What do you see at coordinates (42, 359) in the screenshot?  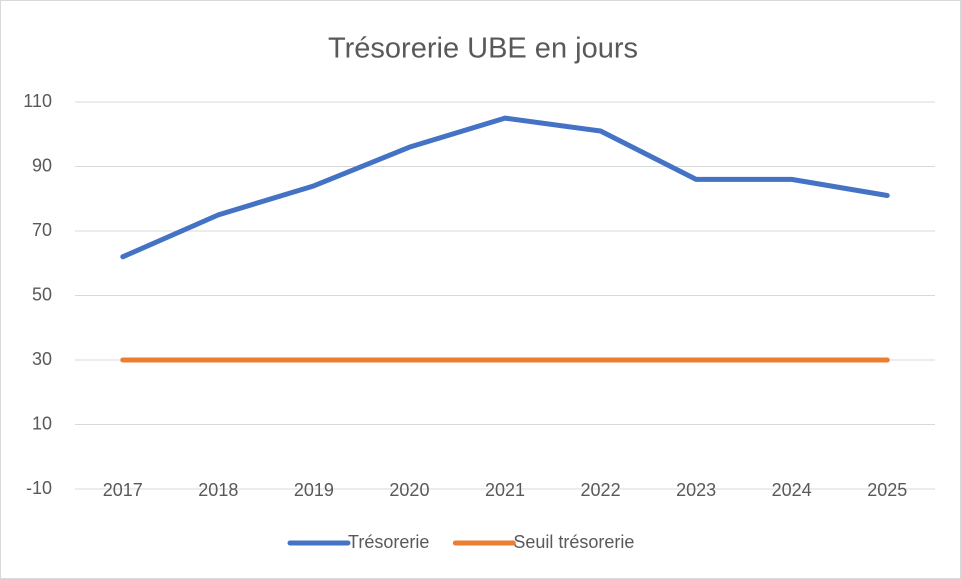 I see `y-tick-label: 30` at bounding box center [42, 359].